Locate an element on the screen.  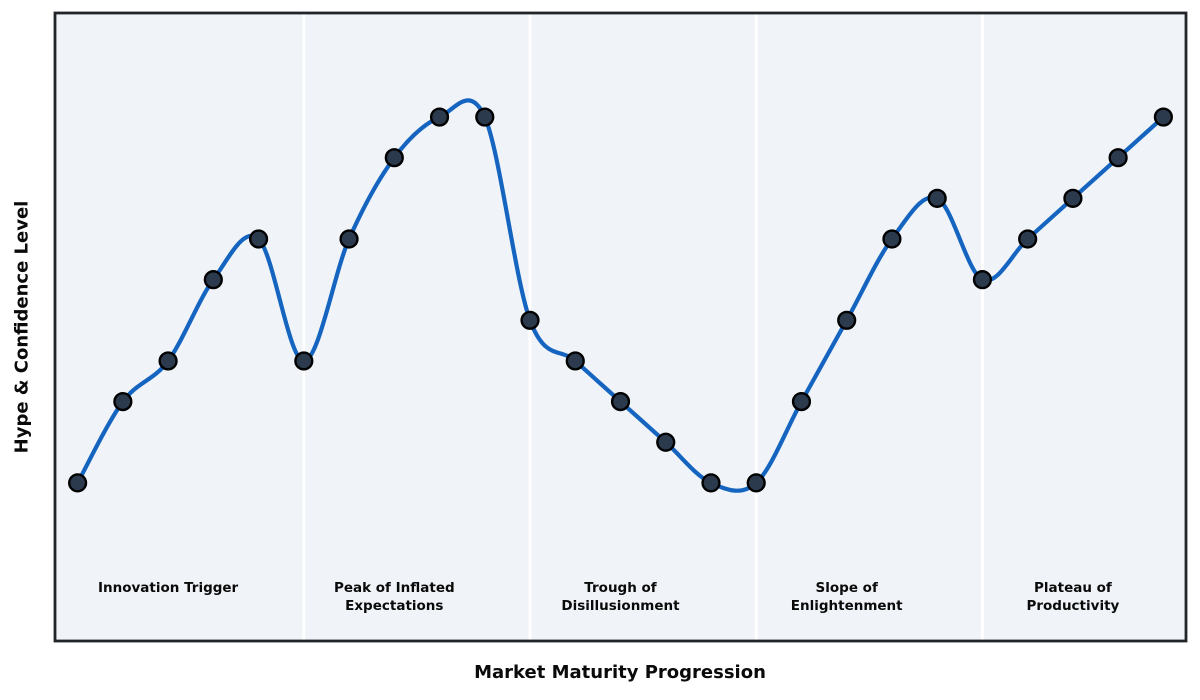
y-axis-label: Hype & Confidence Level is located at coordinates (22, 327).